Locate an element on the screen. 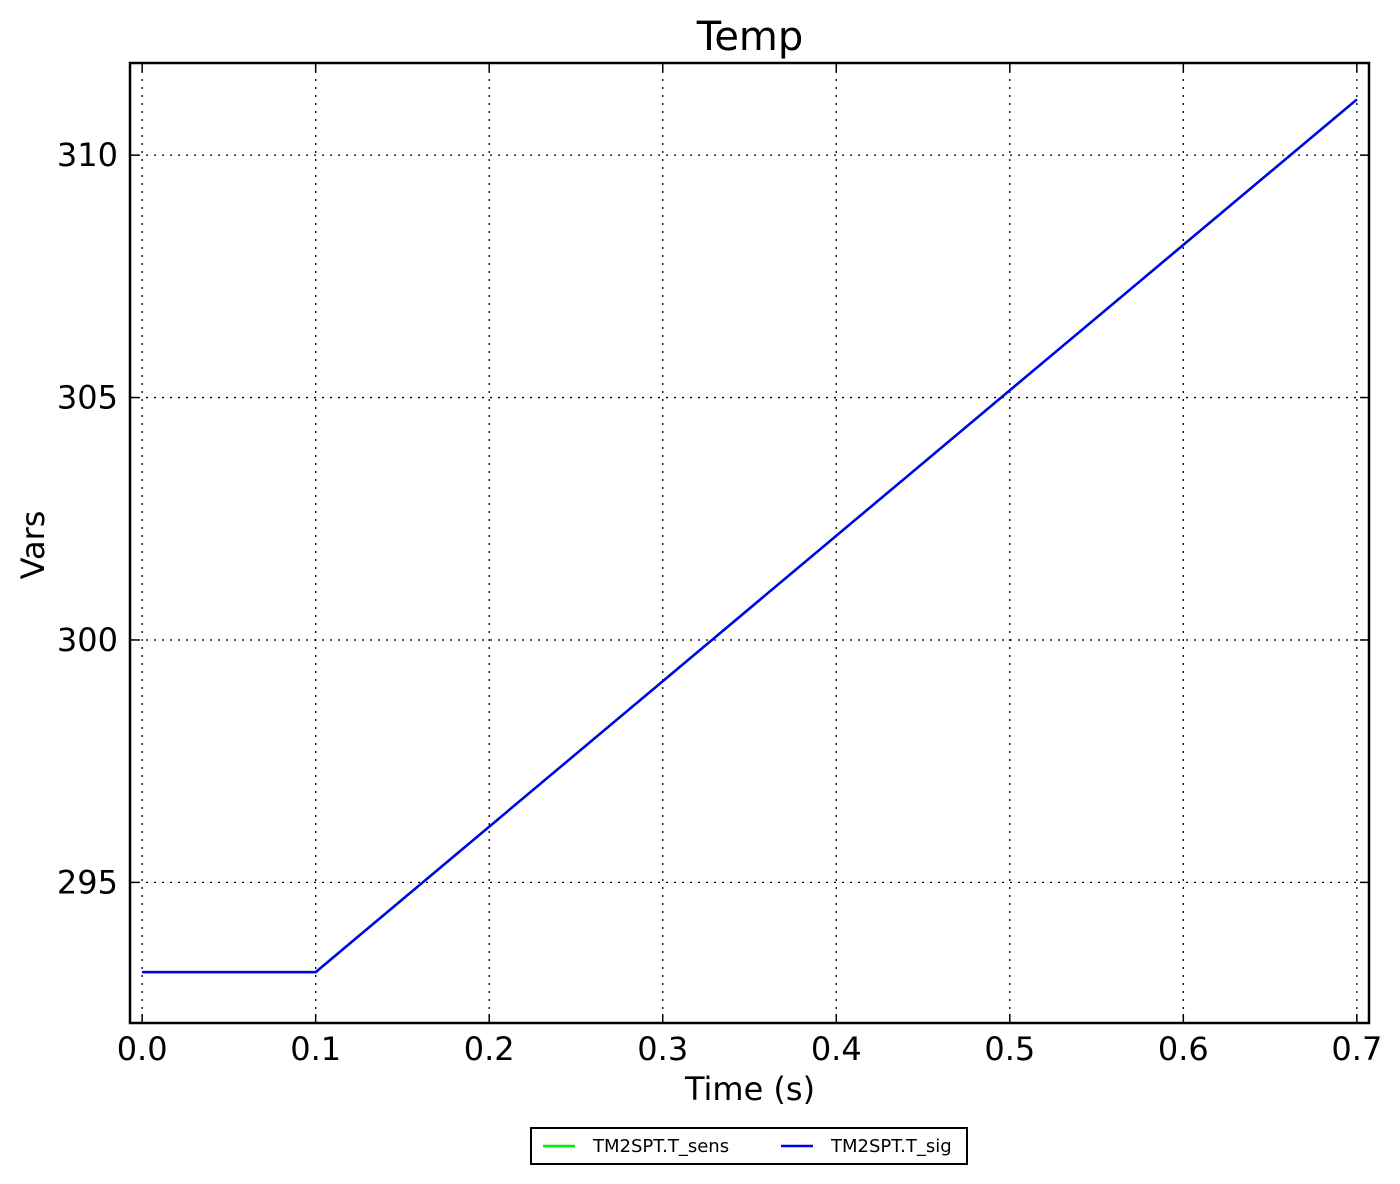  legend-box is located at coordinates (749, 1146).